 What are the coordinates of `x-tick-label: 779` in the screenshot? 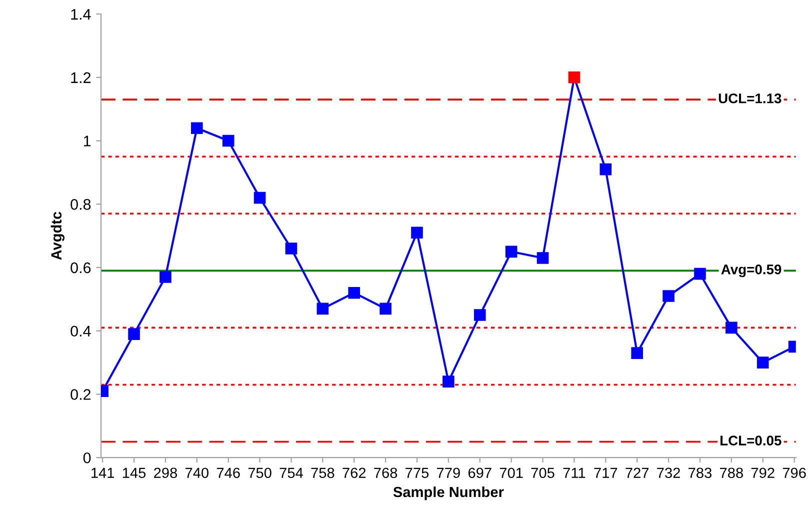 It's located at (448, 473).